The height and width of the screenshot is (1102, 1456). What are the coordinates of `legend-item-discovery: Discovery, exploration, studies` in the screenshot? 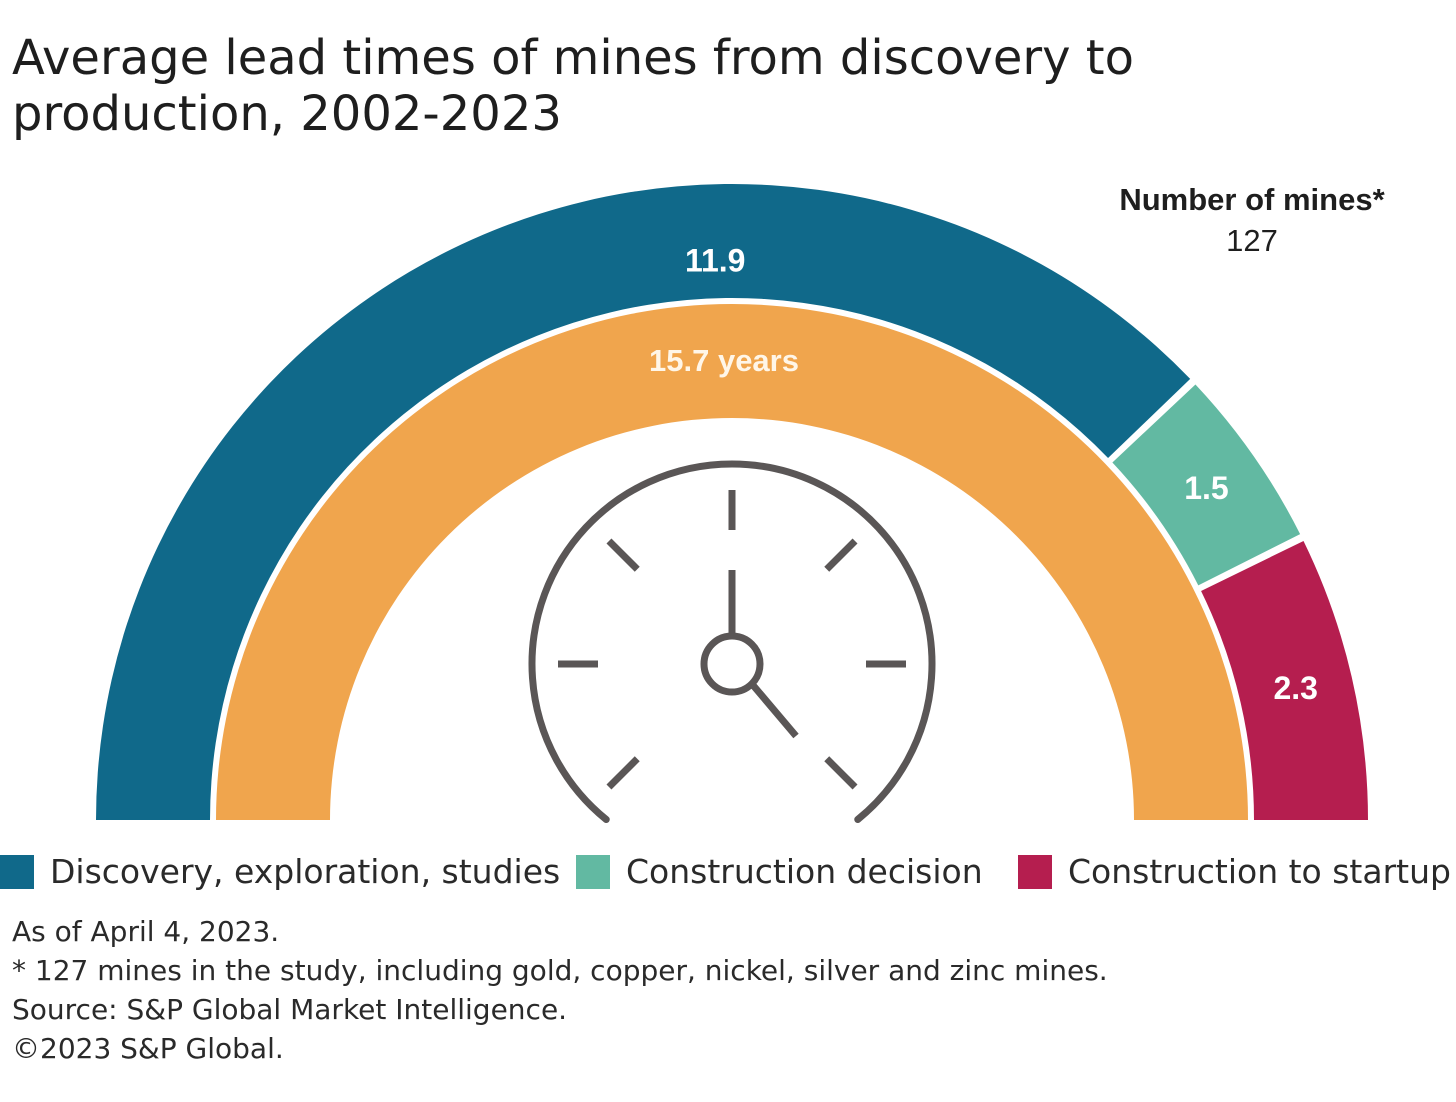 It's located at (280, 871).